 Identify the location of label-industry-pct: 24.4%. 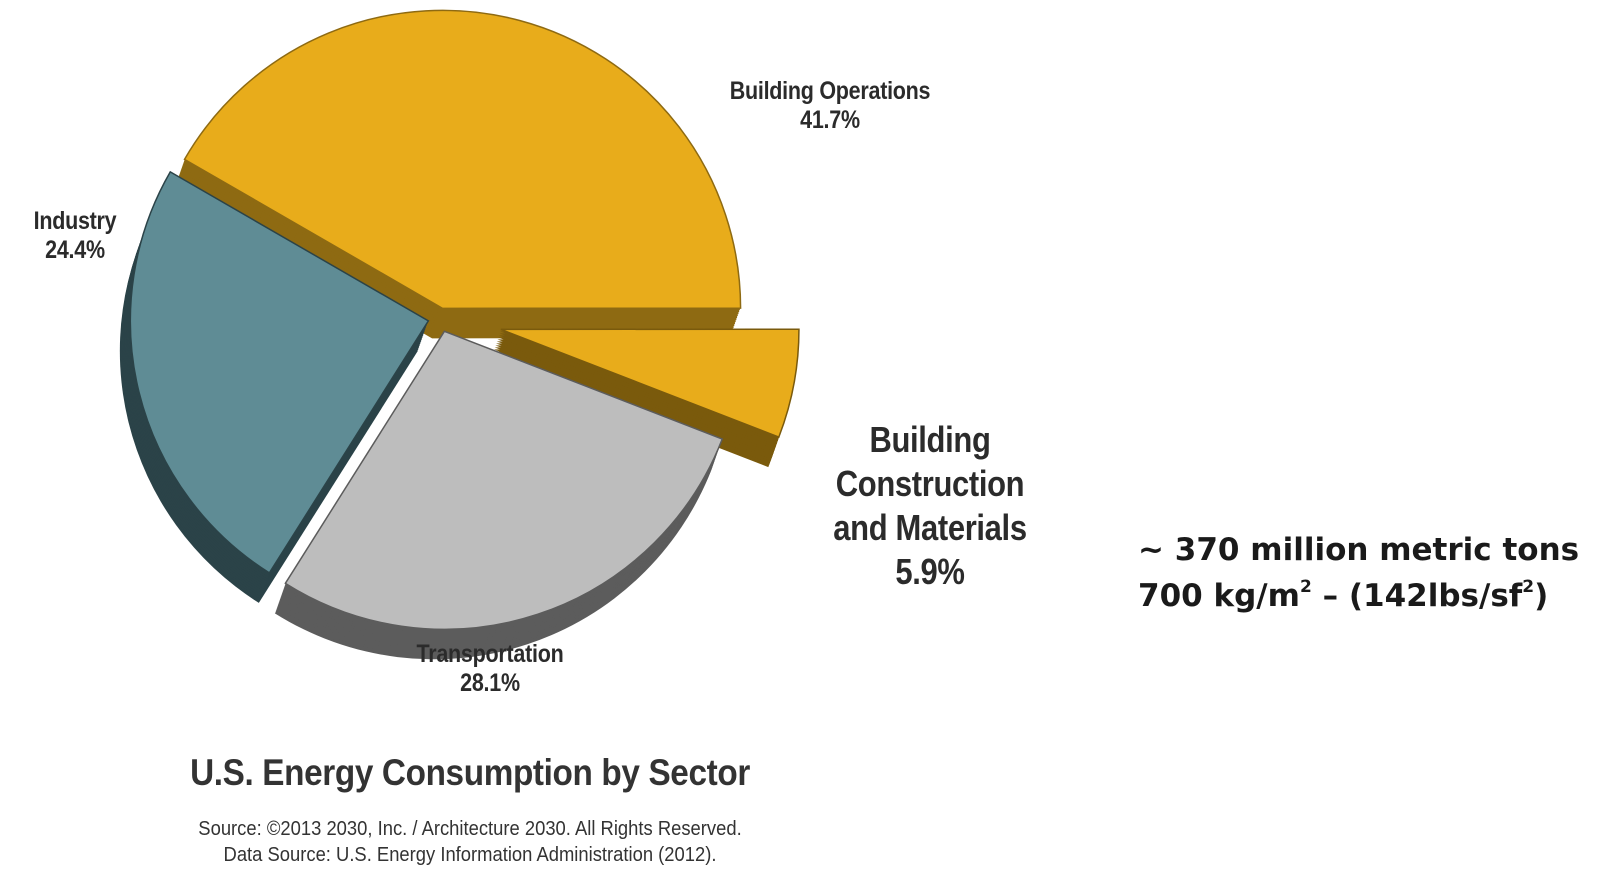
(75, 249).